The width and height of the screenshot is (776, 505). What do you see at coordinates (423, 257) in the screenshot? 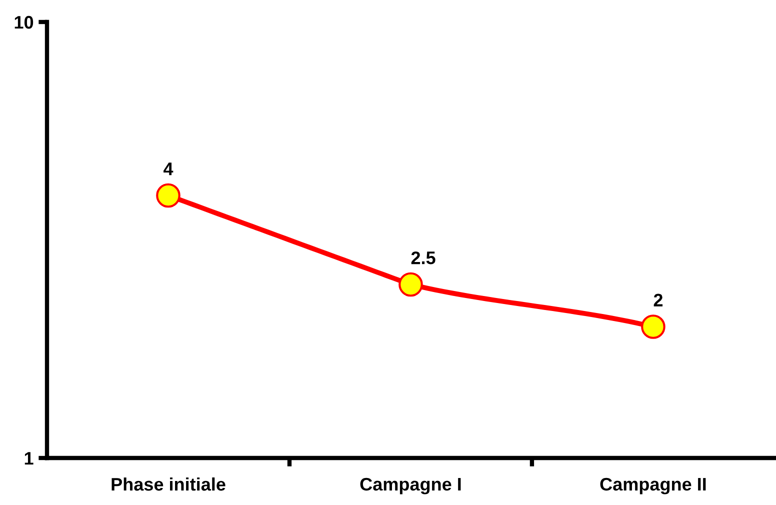
I see `data-label: 2.5` at bounding box center [423, 257].